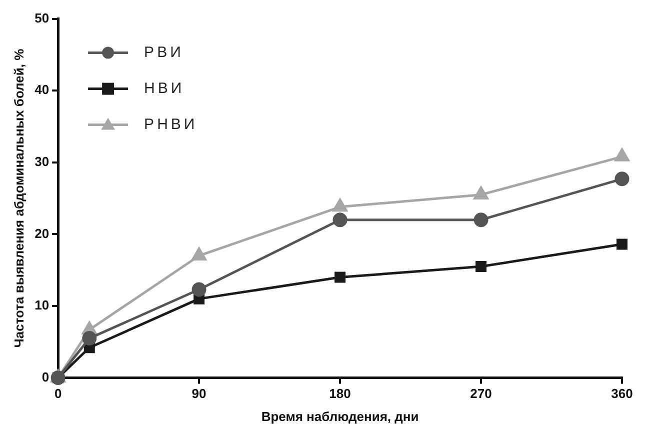 The height and width of the screenshot is (437, 646). What do you see at coordinates (622, 394) in the screenshot?
I see `x-tick-label: 360` at bounding box center [622, 394].